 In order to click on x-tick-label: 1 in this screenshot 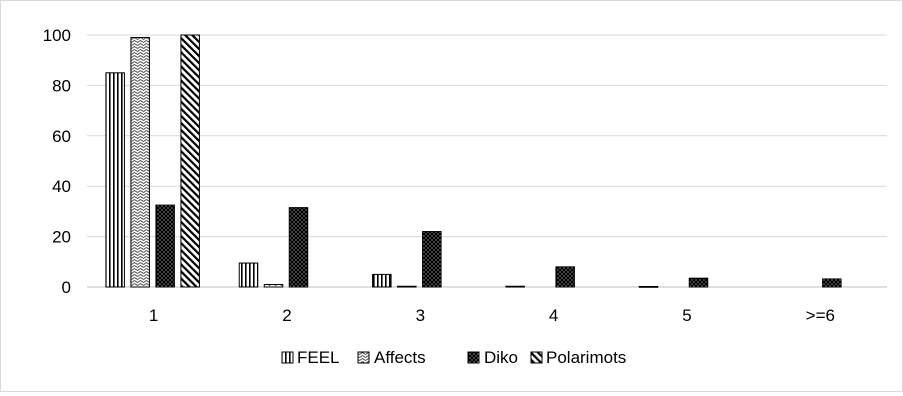, I will do `click(153, 315)`.